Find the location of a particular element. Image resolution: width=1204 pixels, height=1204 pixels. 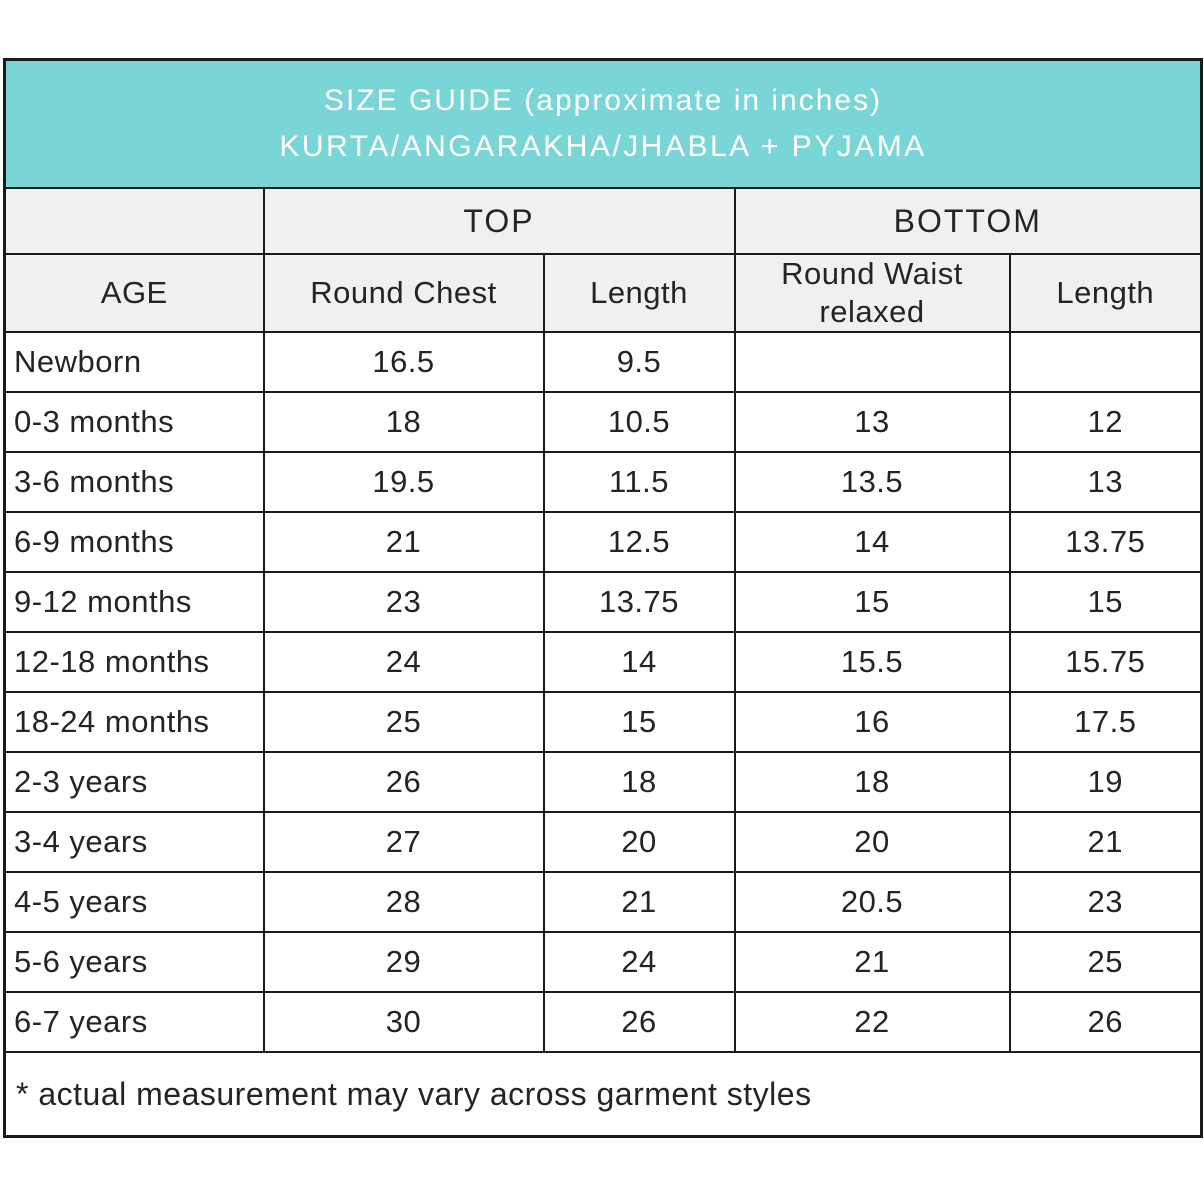

page-subtitle: KURTA/ANGARAKHA/JHABLA + PYJAMA is located at coordinates (603, 146).